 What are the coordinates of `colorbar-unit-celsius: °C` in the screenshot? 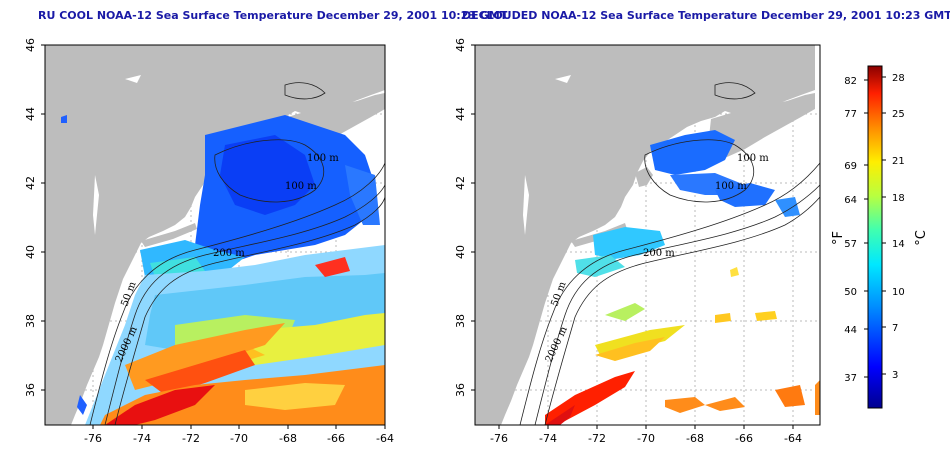 It's located at (921, 238).